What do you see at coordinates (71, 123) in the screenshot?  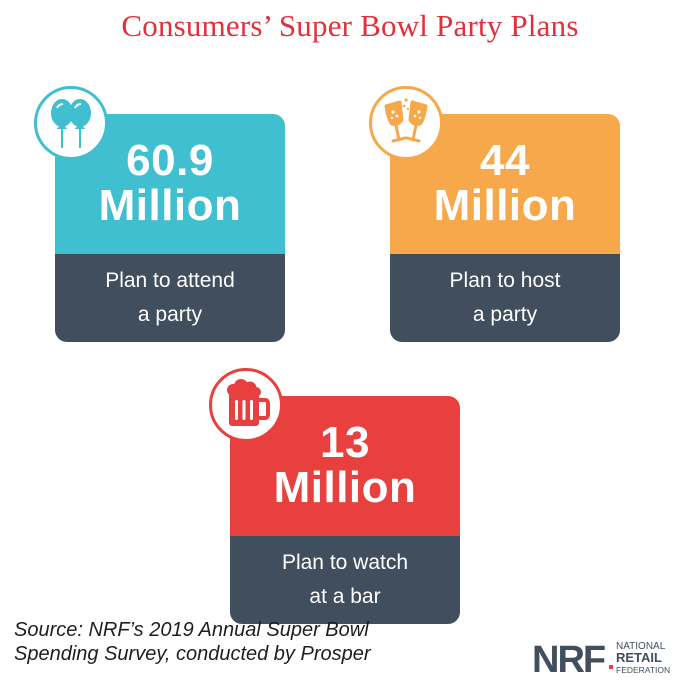 I see `balloons-icon` at bounding box center [71, 123].